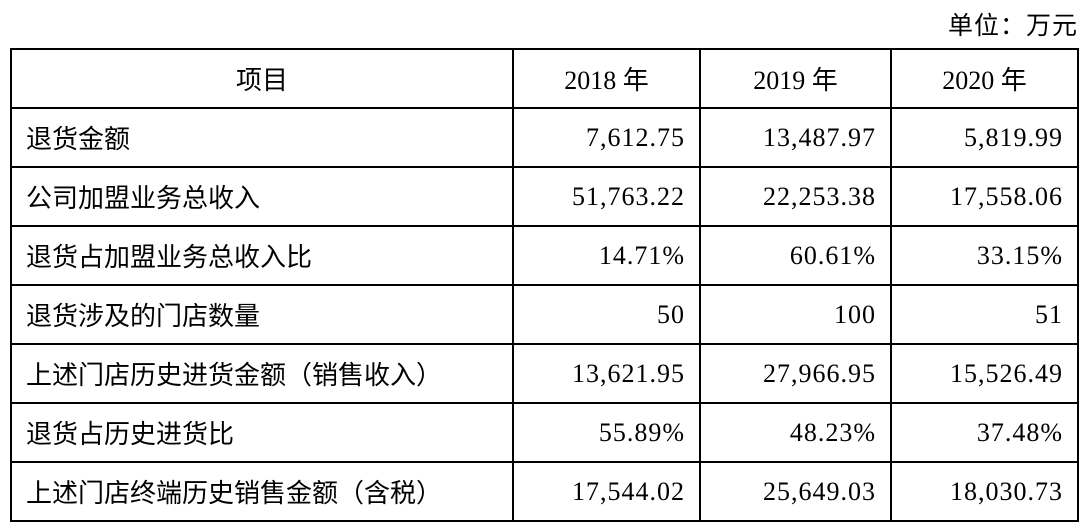 The width and height of the screenshot is (1090, 523). What do you see at coordinates (262, 314) in the screenshot?
I see `row-label: 退货涉及的门店数量` at bounding box center [262, 314].